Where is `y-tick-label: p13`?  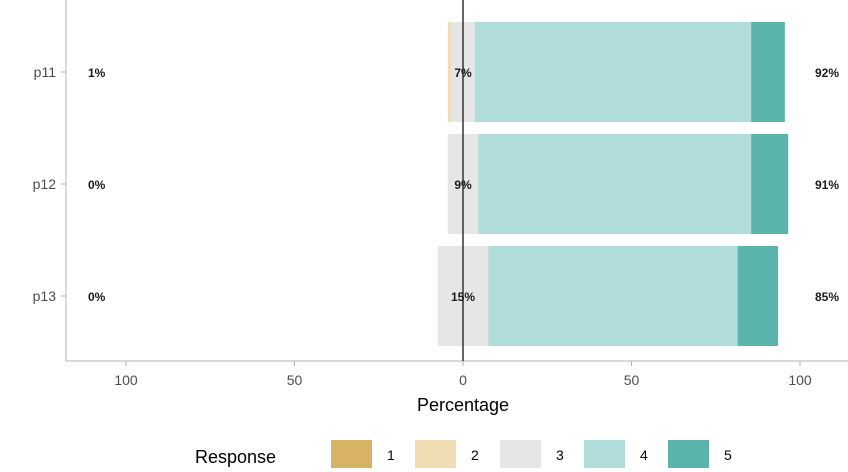
y-tick-label: p13 is located at coordinates (45, 296).